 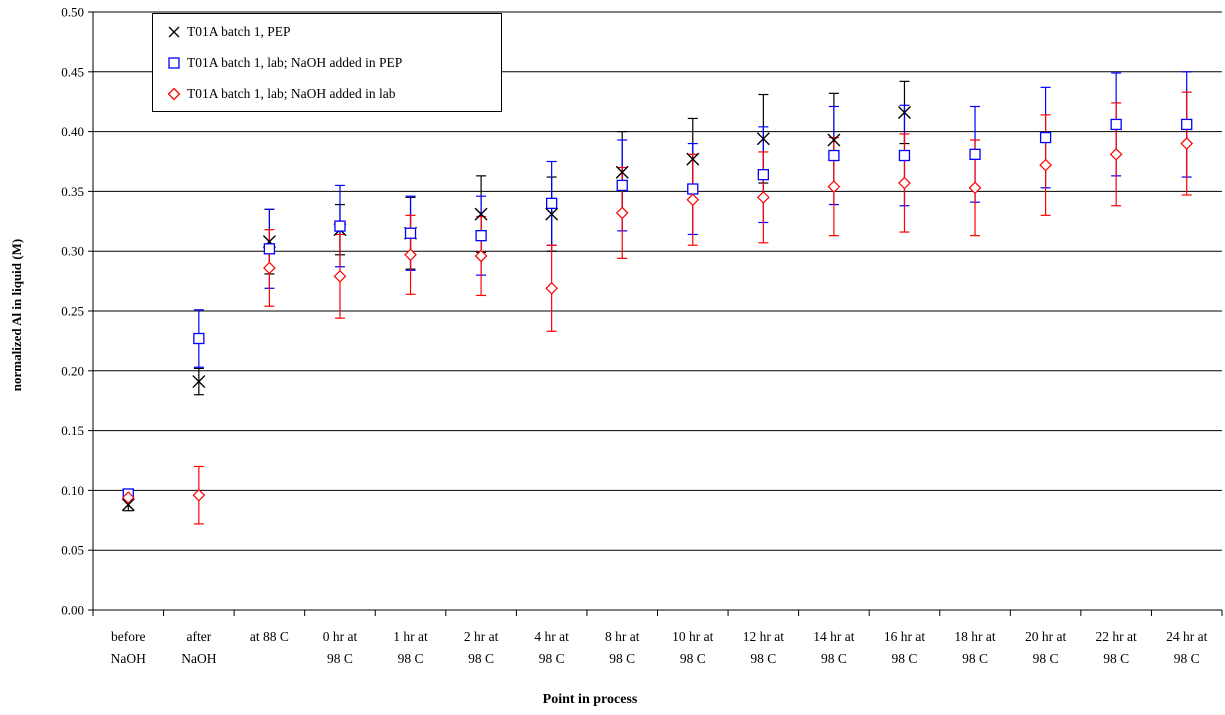 What do you see at coordinates (291, 93) in the screenshot?
I see `legend-label: T01A batch 1, lab; NaOH added in lab` at bounding box center [291, 93].